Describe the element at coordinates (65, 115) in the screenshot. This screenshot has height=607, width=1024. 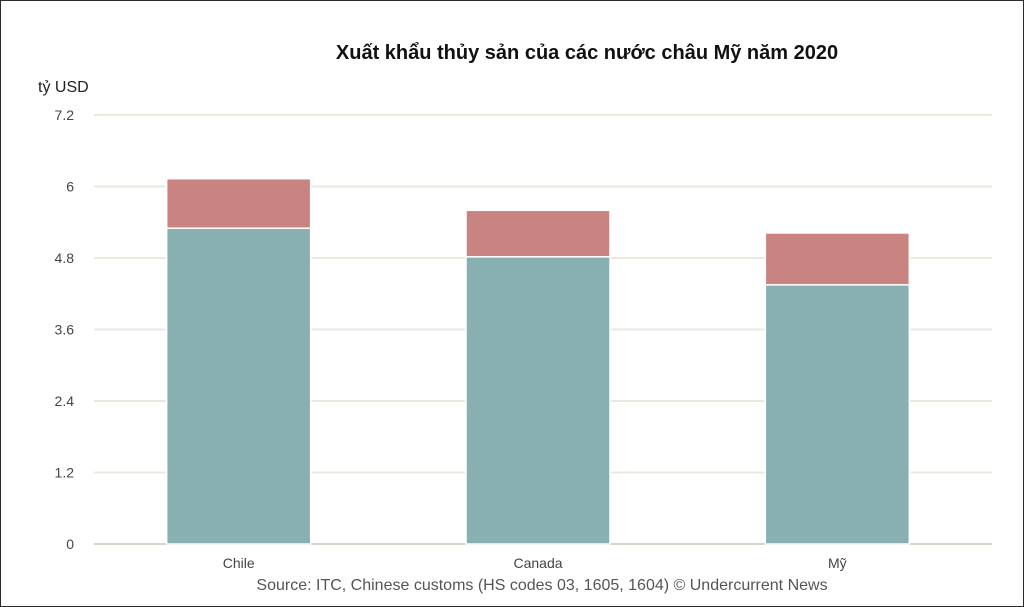
I see `y-tick-label: 7.2` at that location.